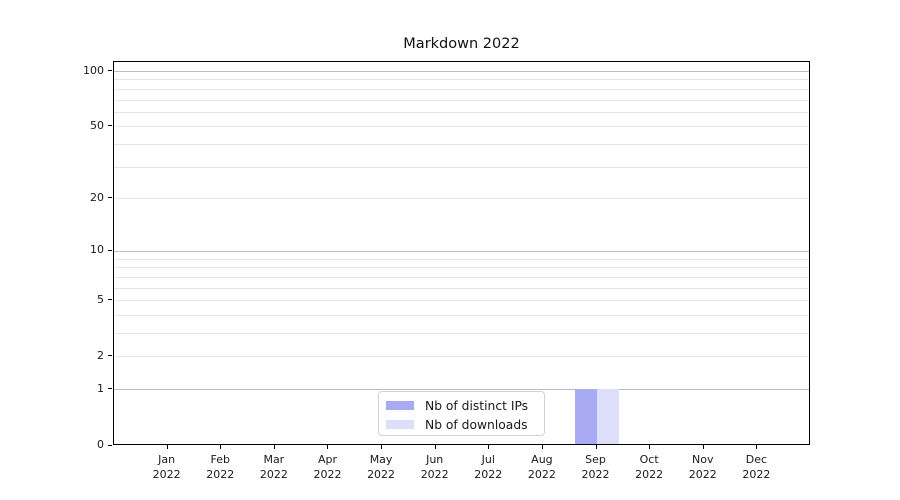 Image resolution: width=900 pixels, height=500 pixels. What do you see at coordinates (166, 466) in the screenshot?
I see `x-tick-label: Jan 2022` at bounding box center [166, 466].